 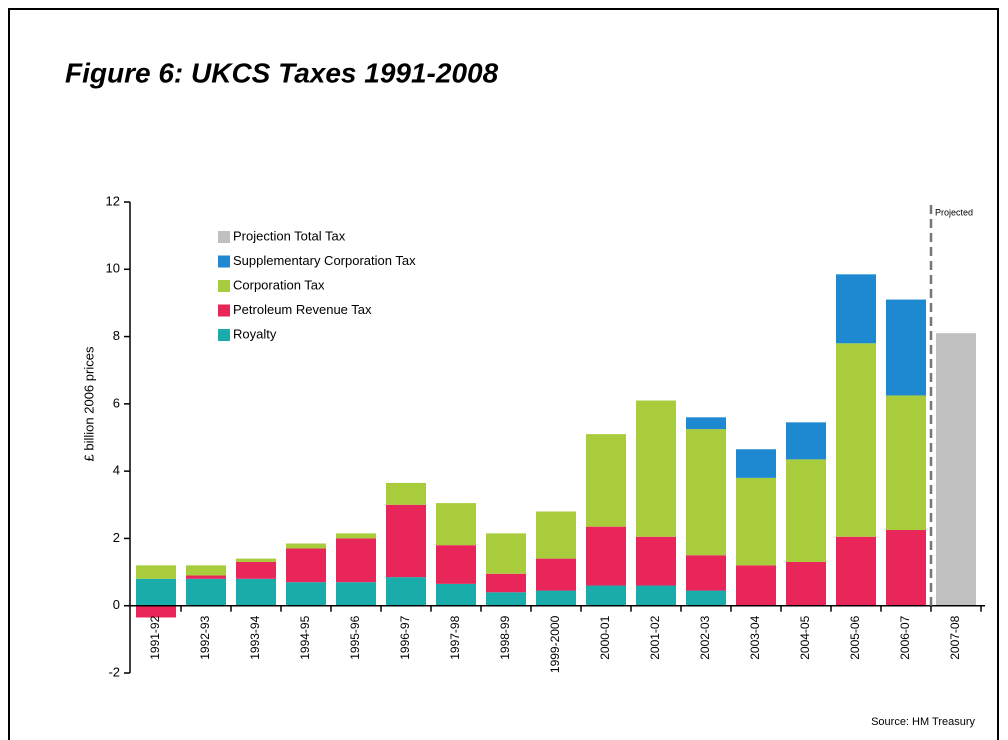 What do you see at coordinates (655, 637) in the screenshot?
I see `x-tick-label: 2001-02` at bounding box center [655, 637].